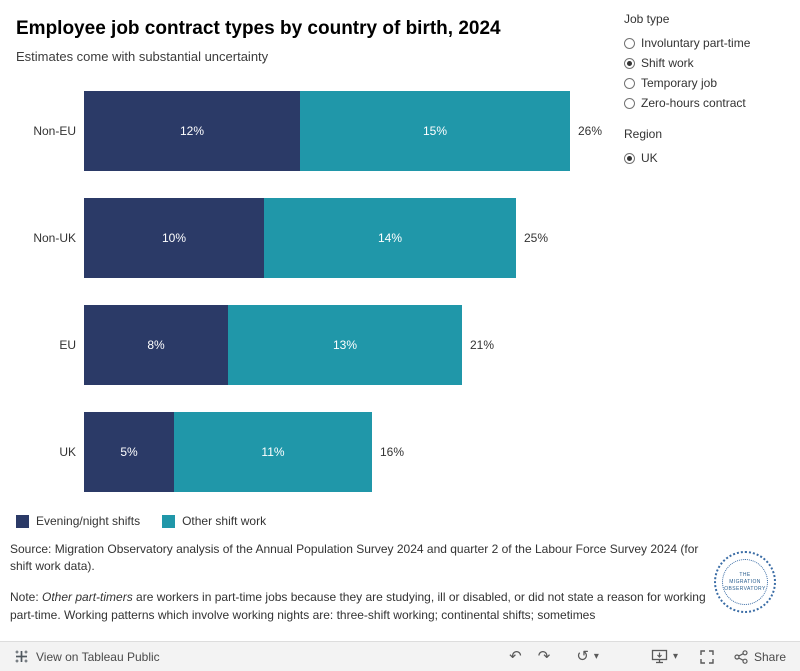 The height and width of the screenshot is (671, 800). Describe the element at coordinates (67, 452) in the screenshot. I see `category-label: UK` at that location.